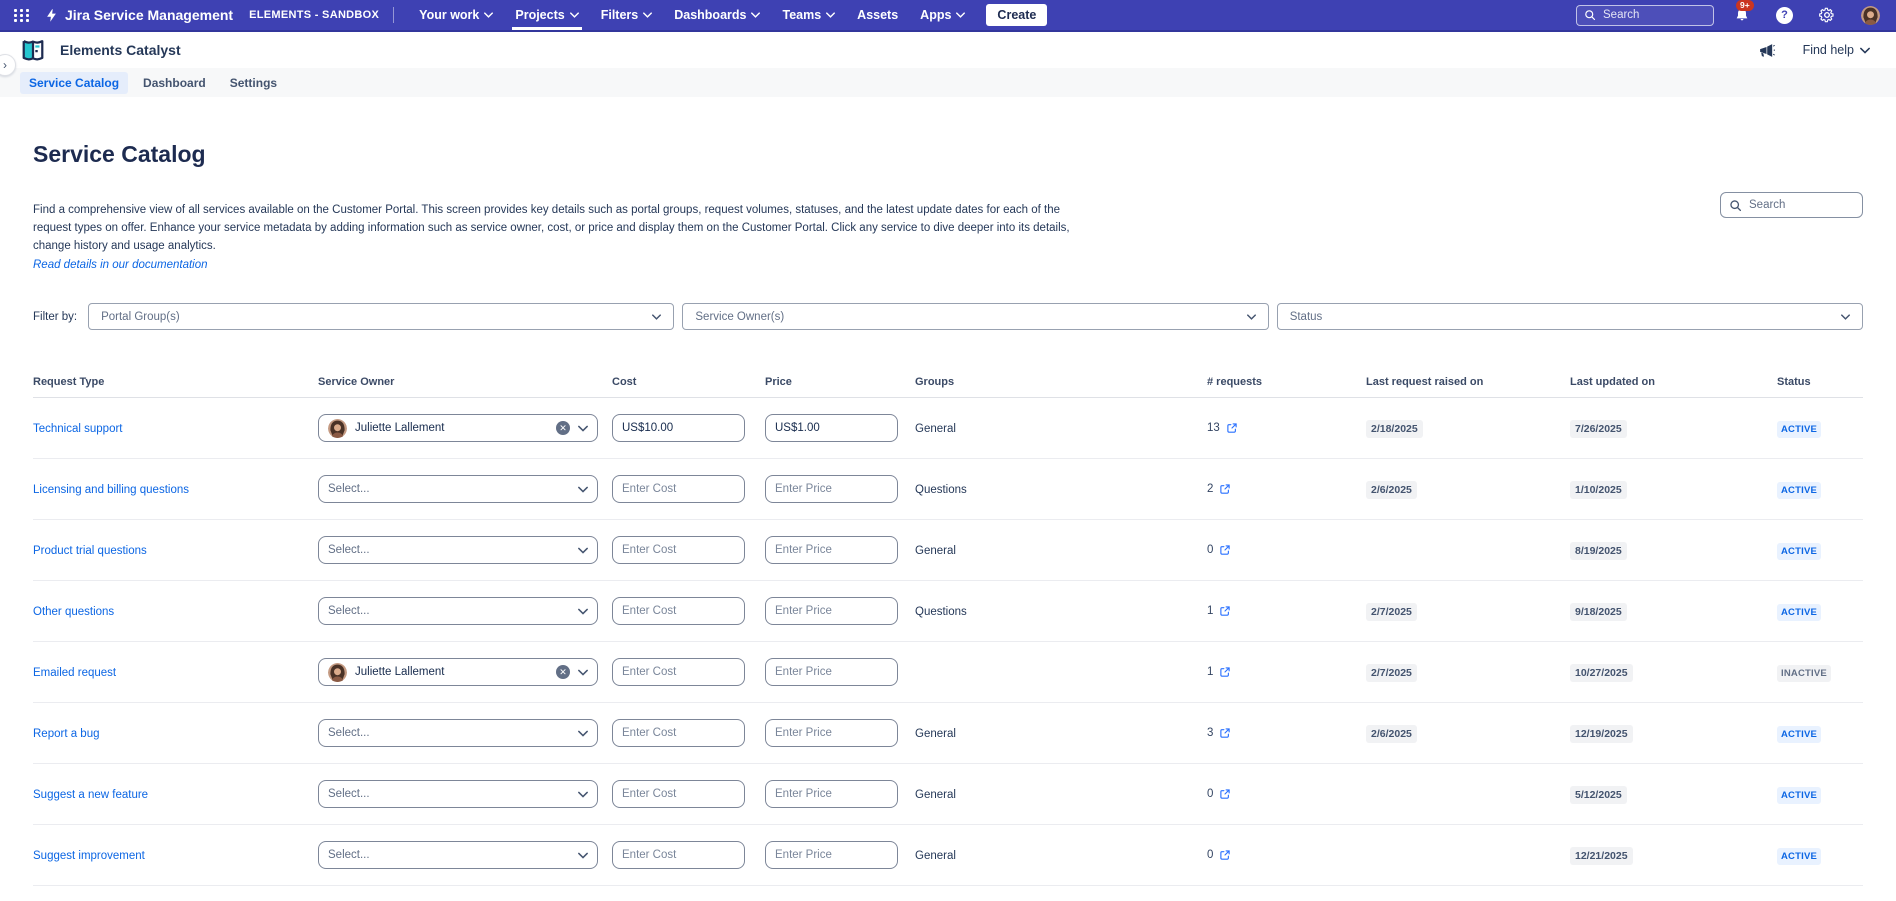 Image resolution: width=1896 pixels, height=901 pixels. I want to click on request-count-value: 0, so click(1210, 855).